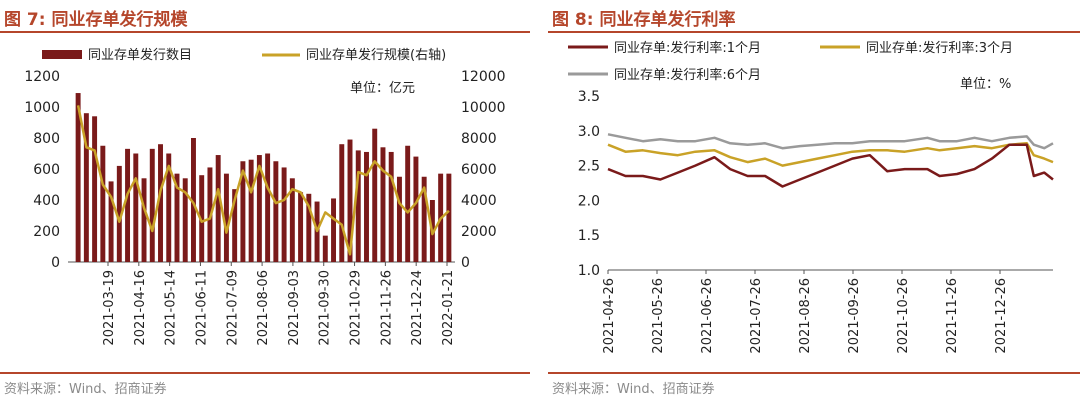  I want to click on x-tick-label: 2021-11-26, so click(952, 316).